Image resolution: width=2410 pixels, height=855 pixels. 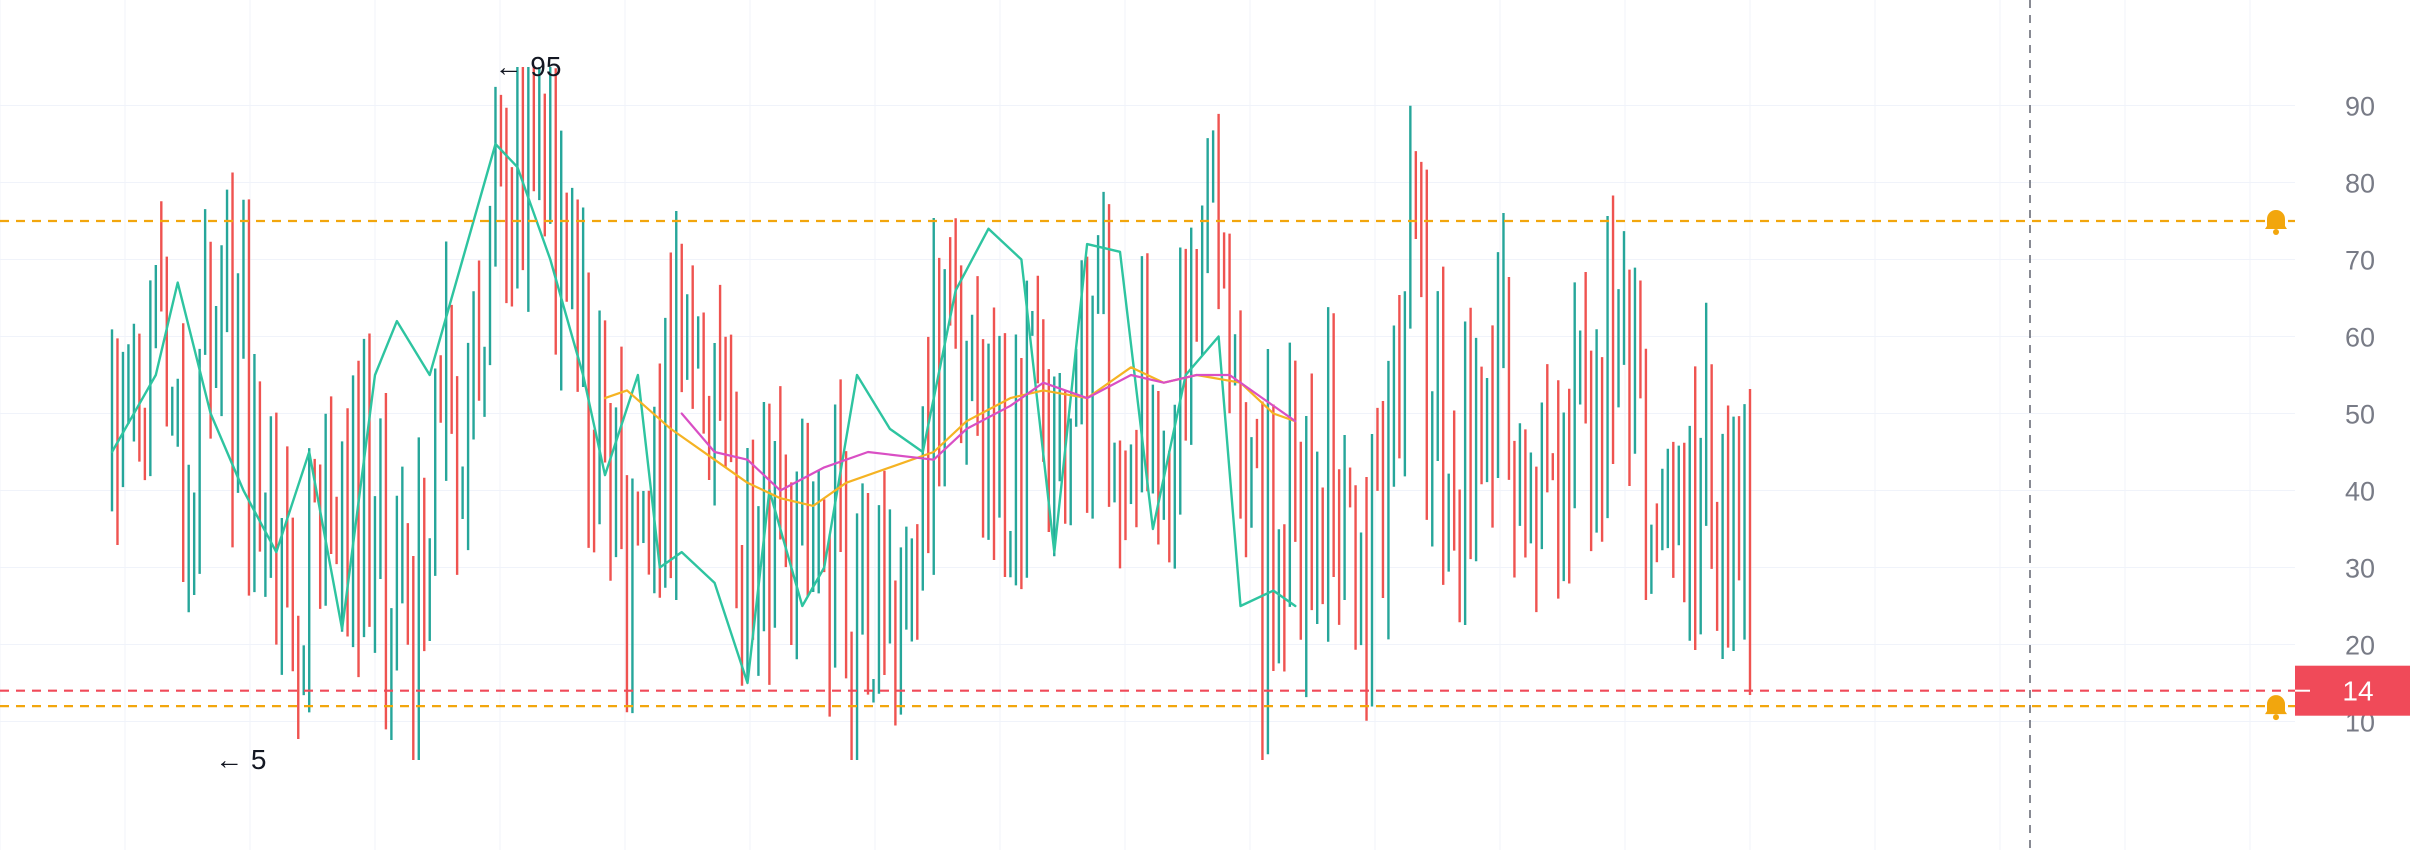 I want to click on last-price-label: 14, so click(x=2357, y=691).